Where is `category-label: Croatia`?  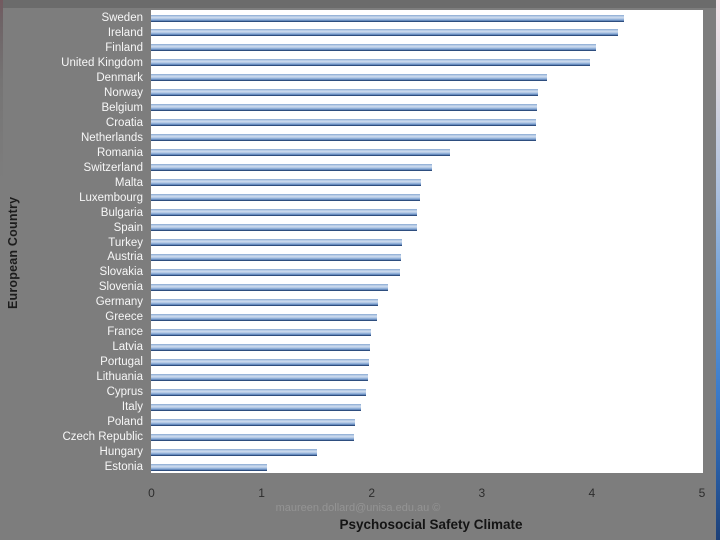 category-label: Croatia is located at coordinates (124, 122).